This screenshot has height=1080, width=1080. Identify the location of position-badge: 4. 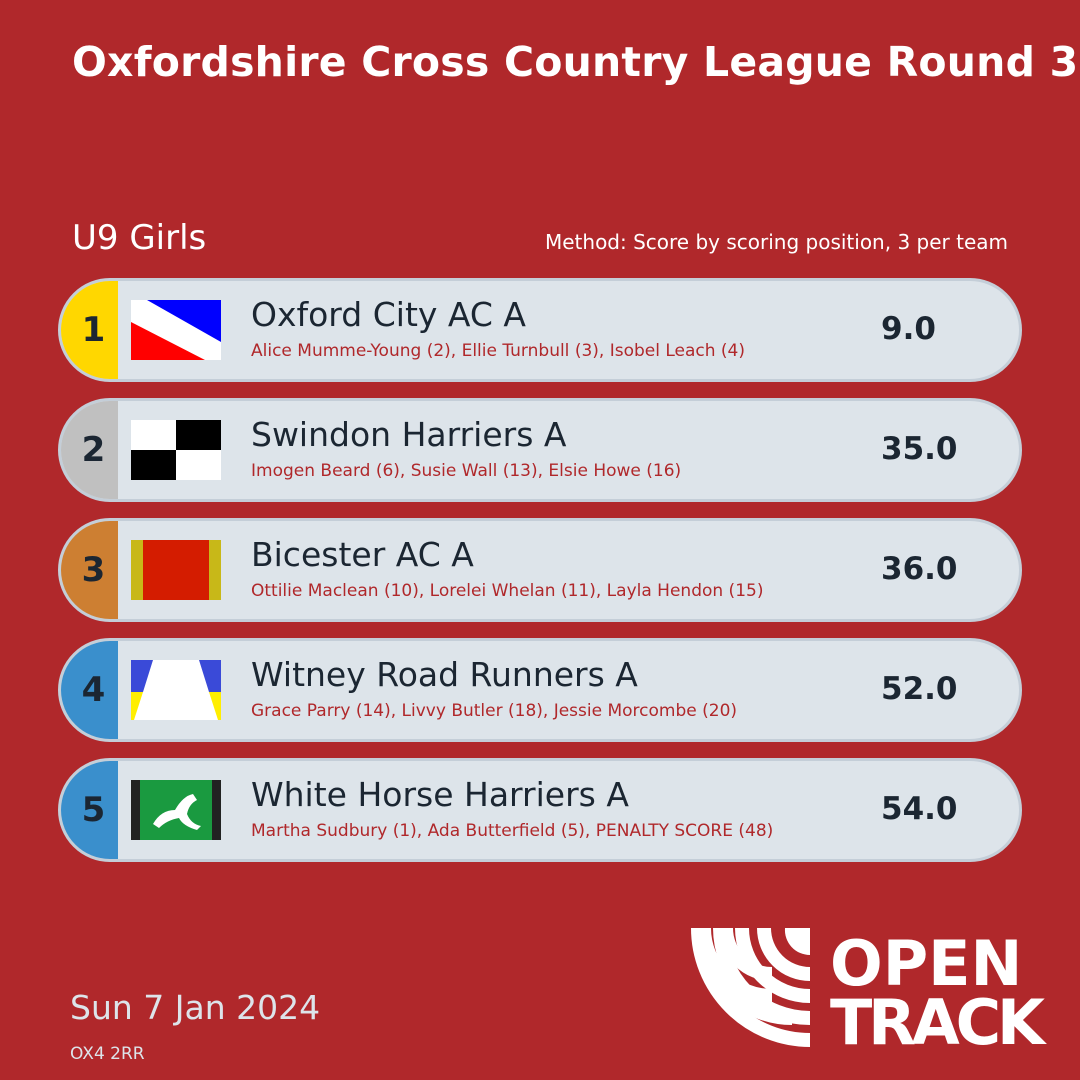
(89, 690).